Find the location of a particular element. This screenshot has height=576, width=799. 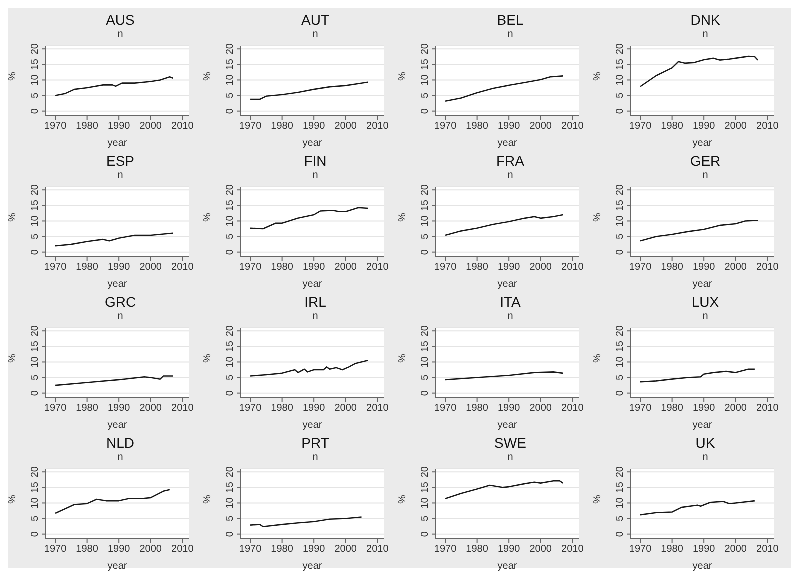

chart-title: UK is located at coordinates (705, 443).